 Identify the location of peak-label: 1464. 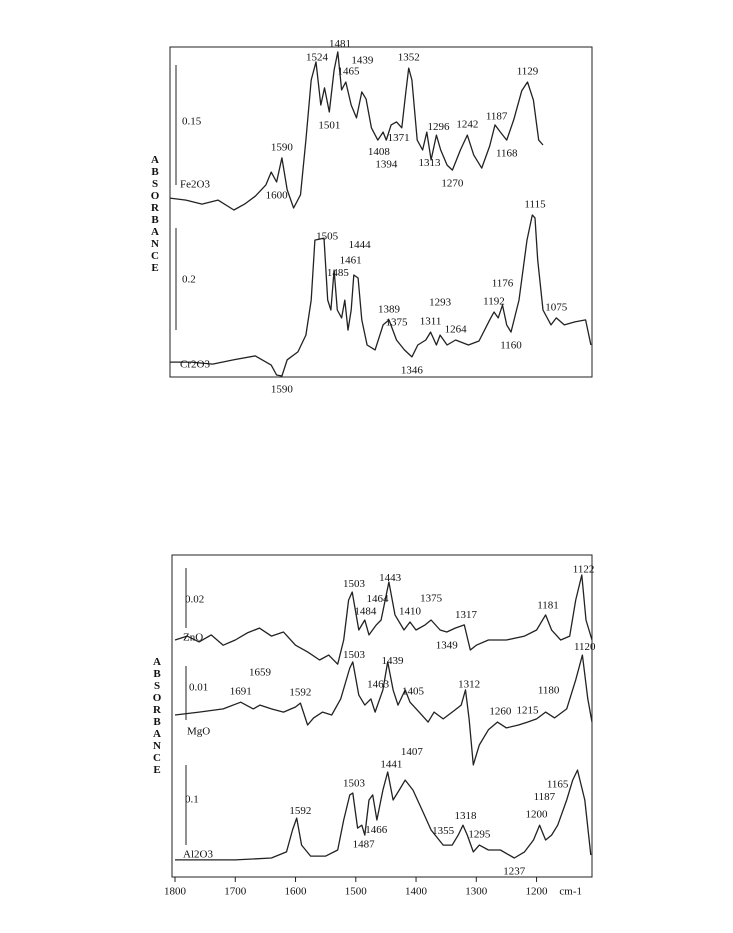
(377, 599).